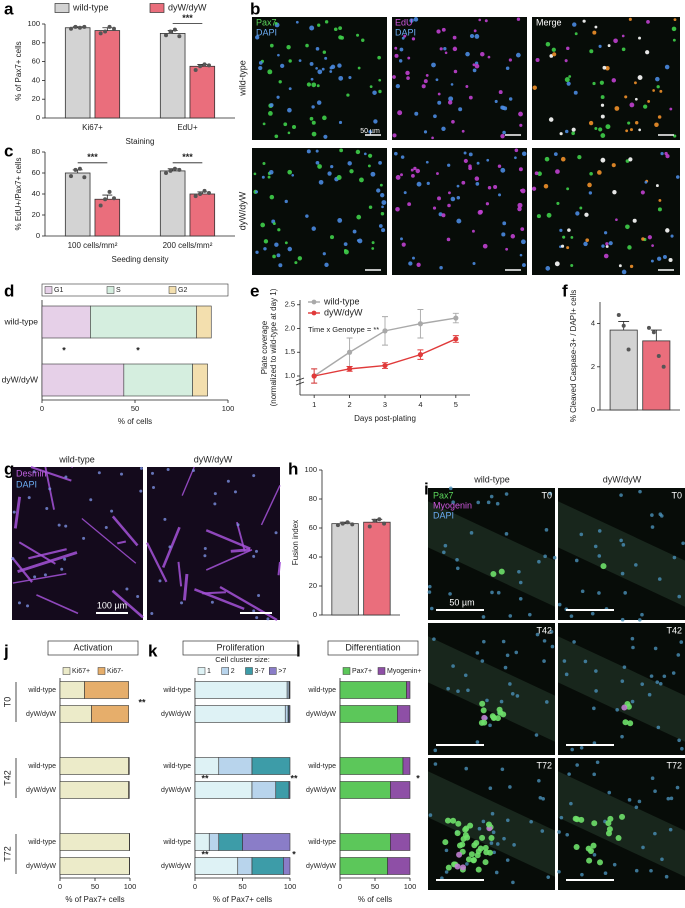  Describe the element at coordinates (622, 479) in the screenshot. I see `column-label: dyW/dyW` at that location.